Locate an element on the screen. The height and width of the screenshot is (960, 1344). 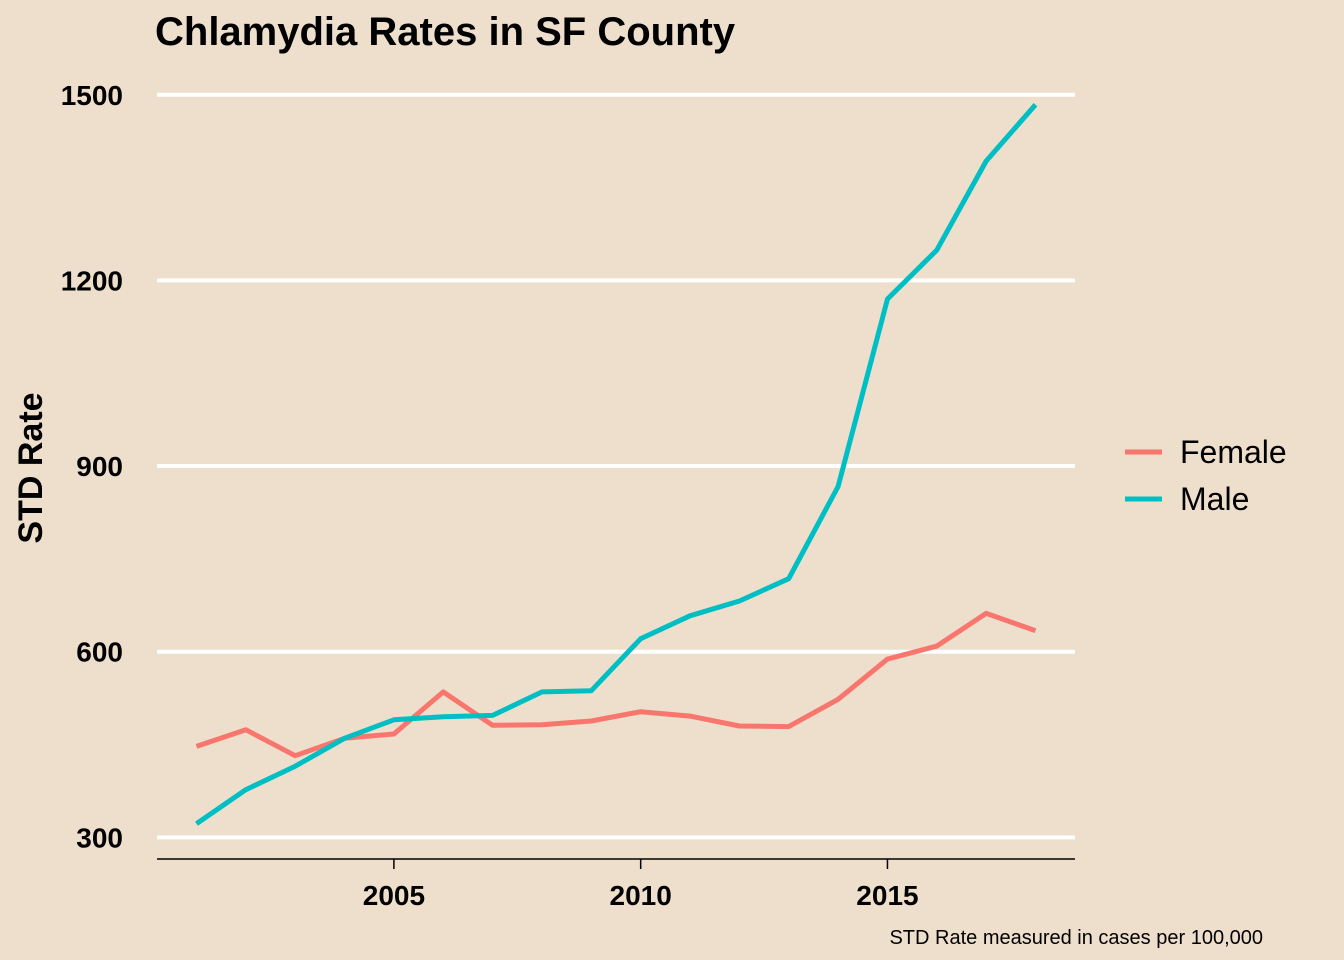
y-tick-label: 300 is located at coordinates (99, 837).